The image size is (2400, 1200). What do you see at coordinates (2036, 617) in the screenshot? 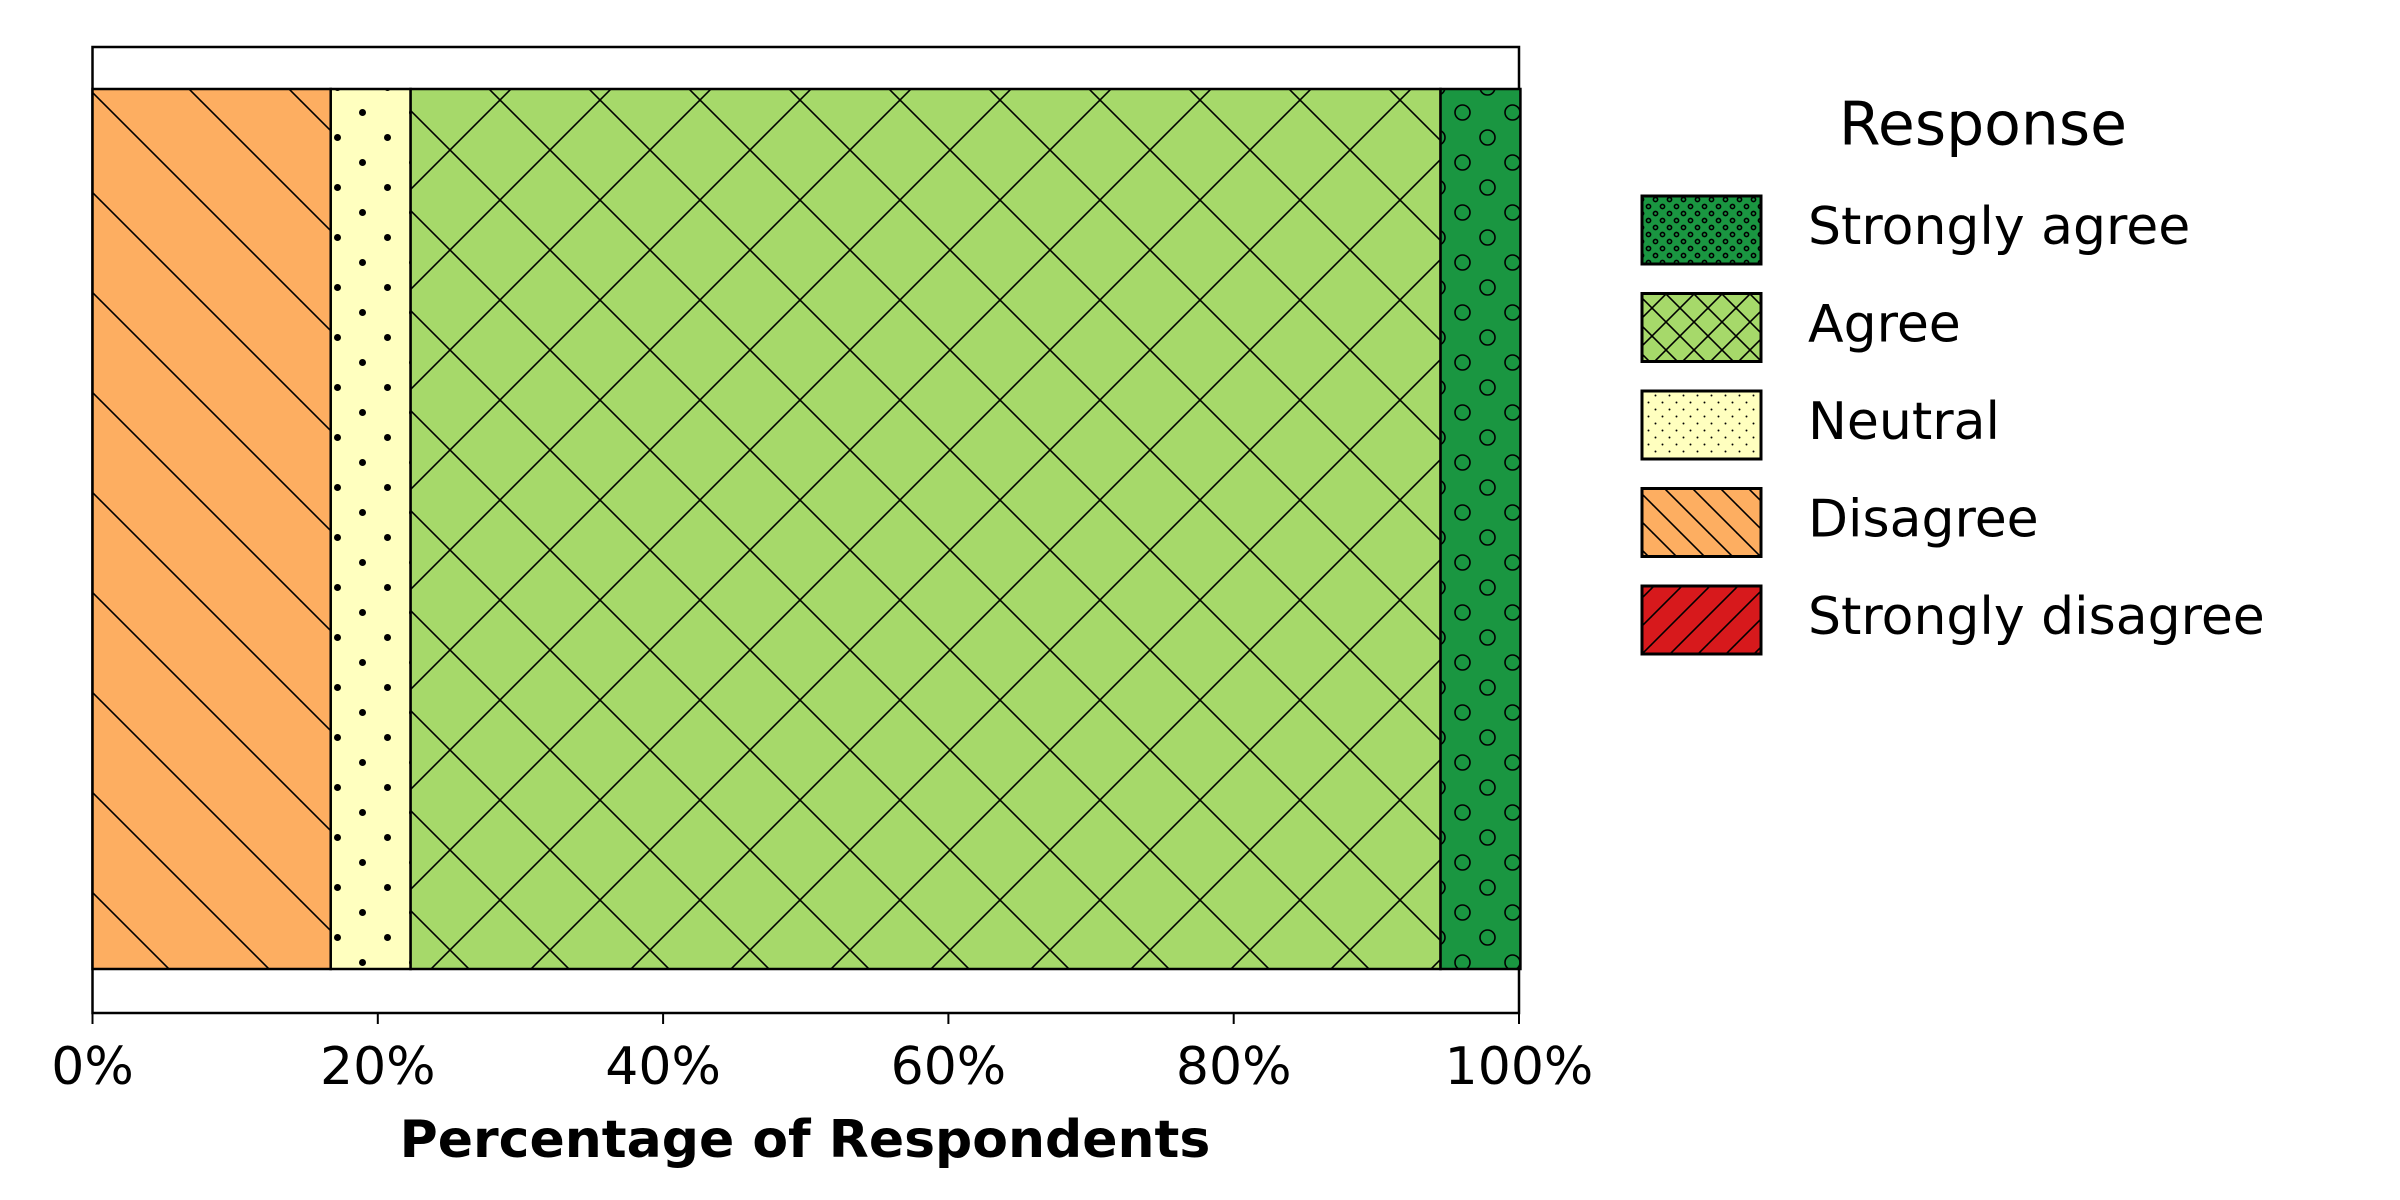
I see `legend-label: Strongly disagree` at bounding box center [2036, 617].